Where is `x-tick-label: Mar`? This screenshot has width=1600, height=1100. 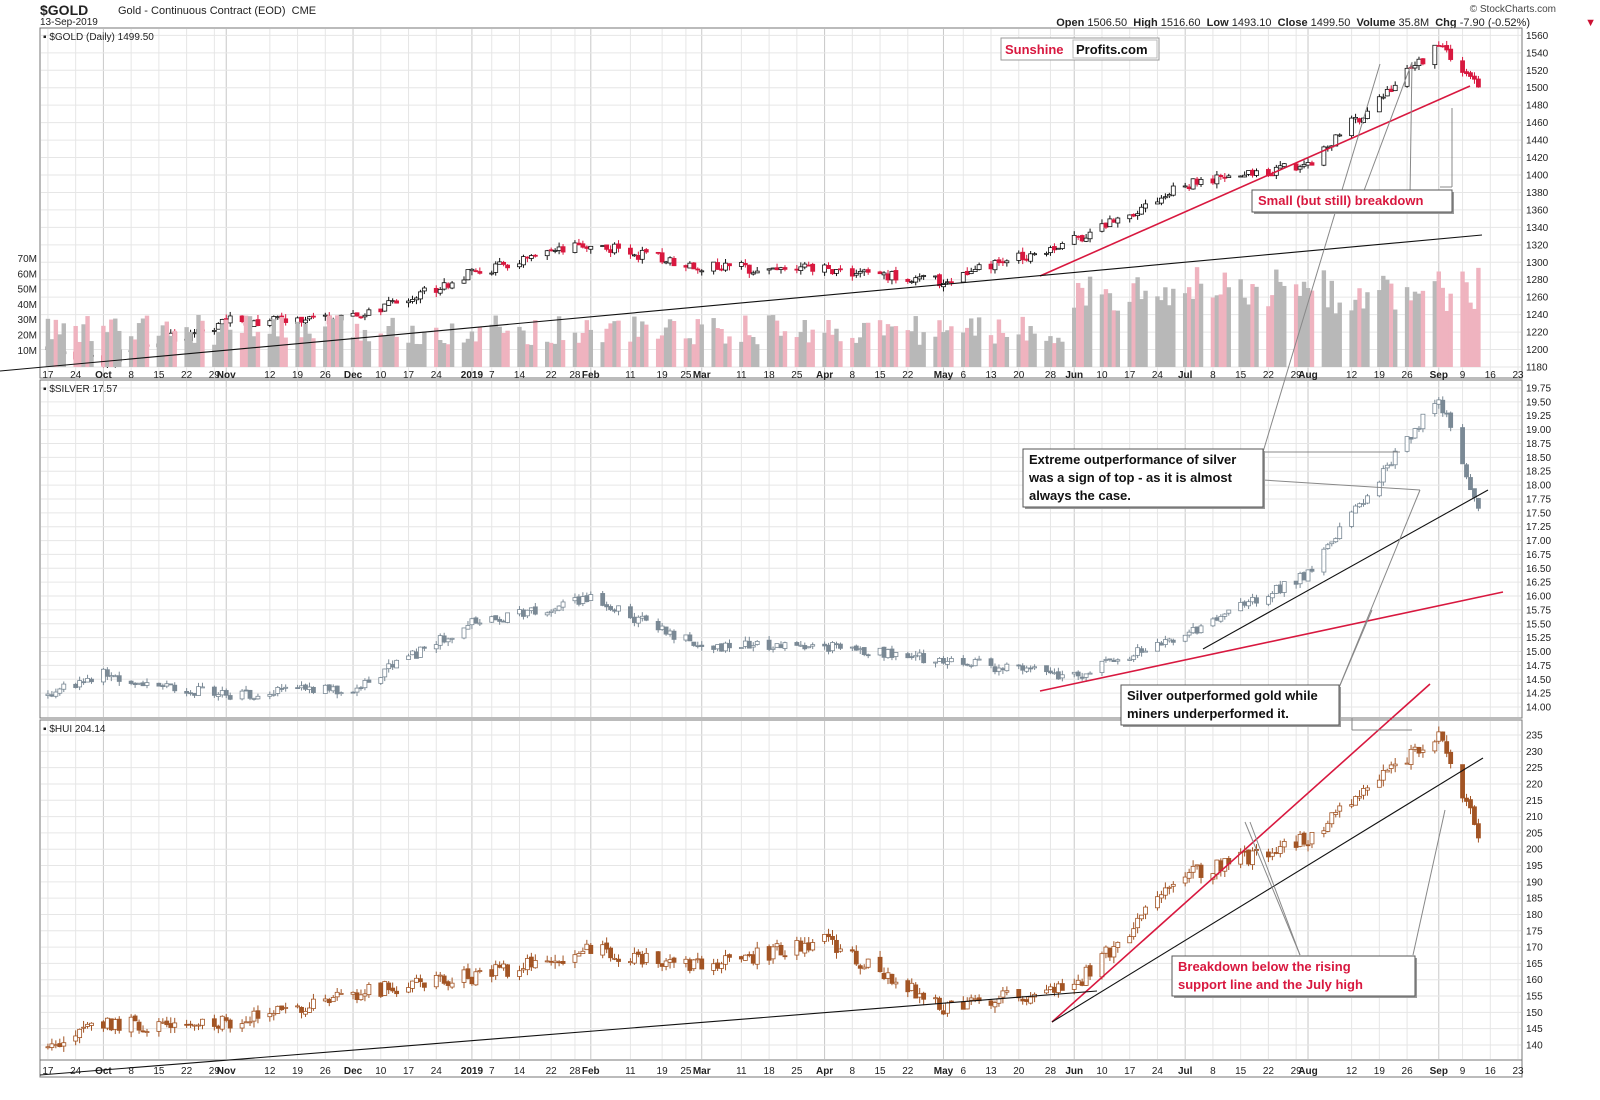 x-tick-label: Mar is located at coordinates (702, 1071).